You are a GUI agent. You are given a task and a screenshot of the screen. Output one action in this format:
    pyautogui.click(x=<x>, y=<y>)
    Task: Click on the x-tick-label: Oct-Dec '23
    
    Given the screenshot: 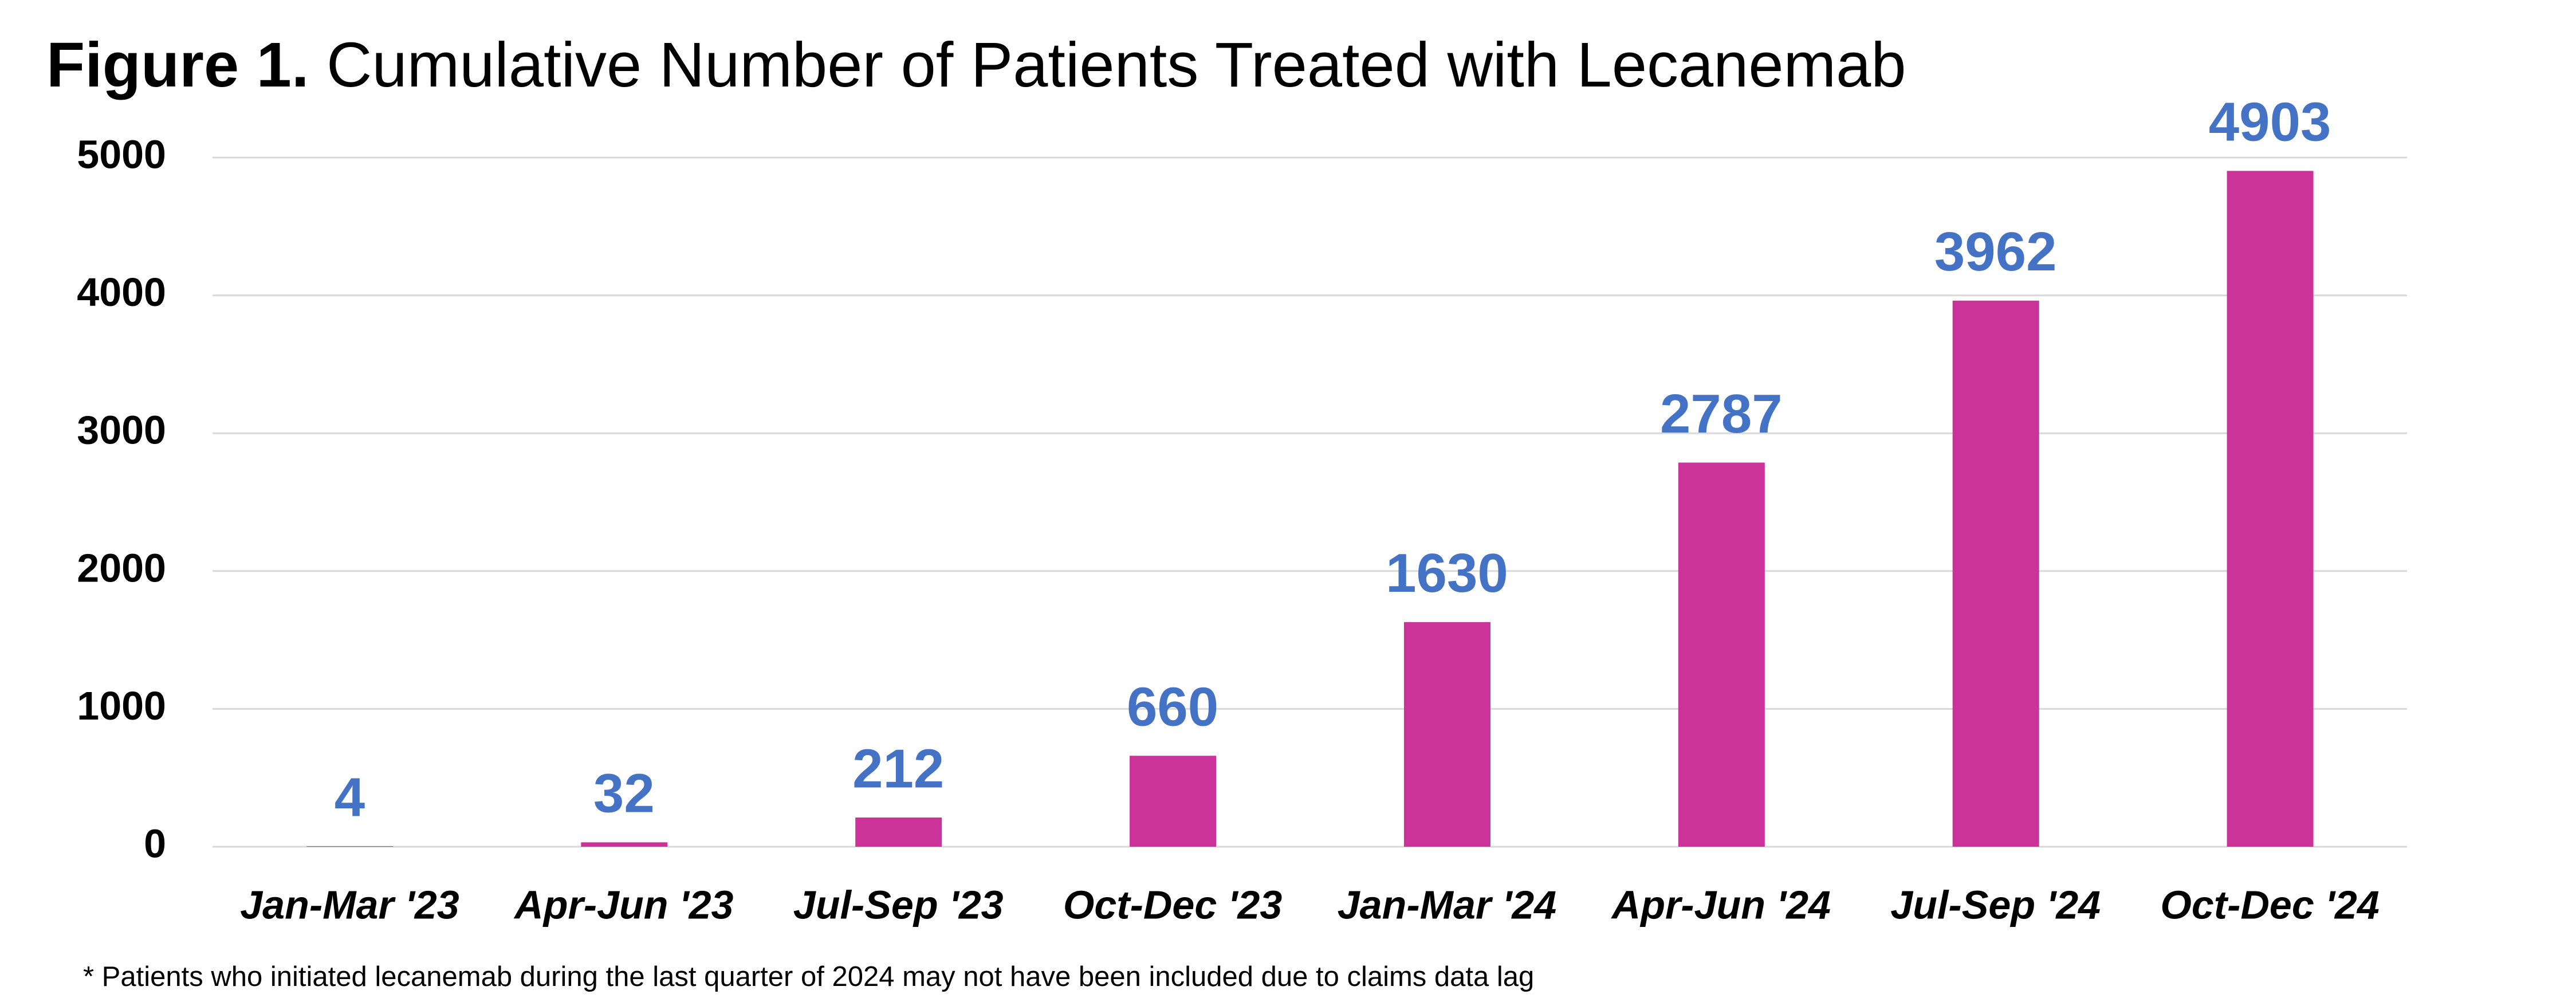 What is the action you would take?
    pyautogui.click(x=1172, y=905)
    